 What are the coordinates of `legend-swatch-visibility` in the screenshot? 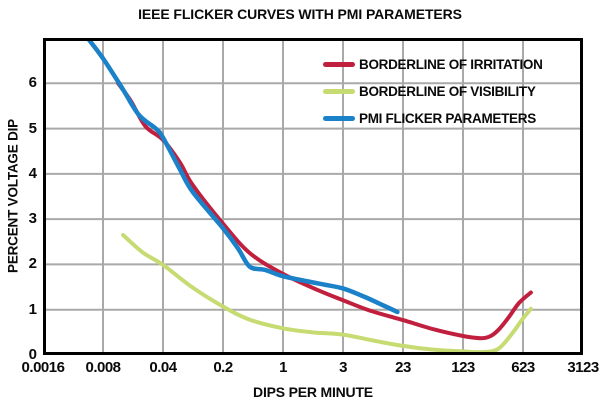 It's located at (339, 91).